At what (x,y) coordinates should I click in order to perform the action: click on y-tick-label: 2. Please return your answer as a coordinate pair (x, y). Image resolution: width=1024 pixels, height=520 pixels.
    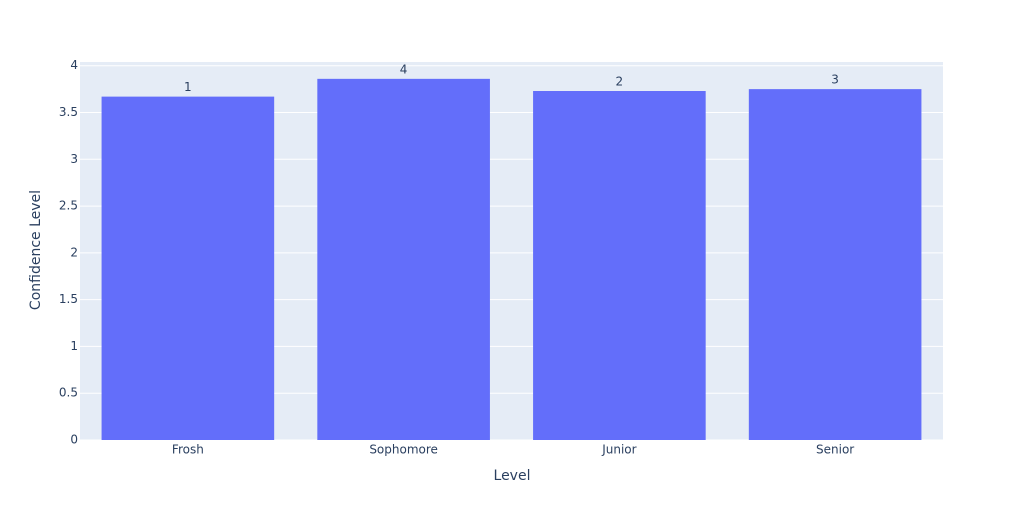
    Looking at the image, I should click on (74, 252).